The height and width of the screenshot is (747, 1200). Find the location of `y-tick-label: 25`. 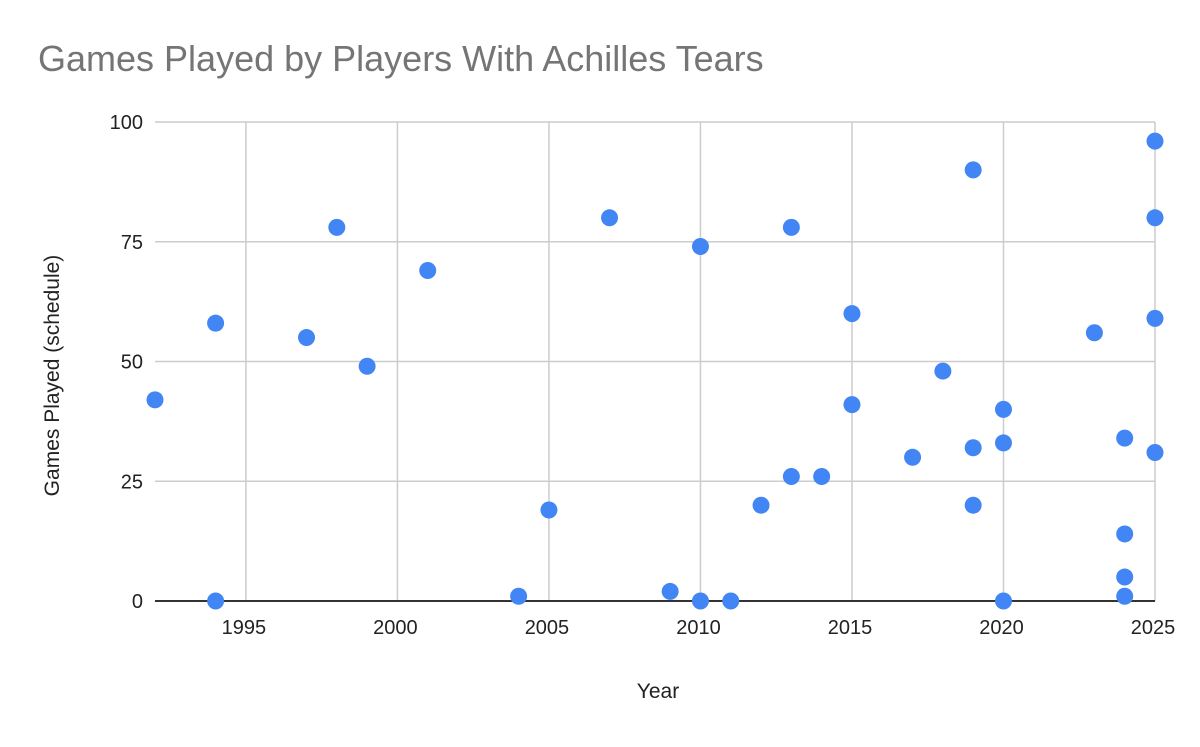

y-tick-label: 25 is located at coordinates (132, 482).